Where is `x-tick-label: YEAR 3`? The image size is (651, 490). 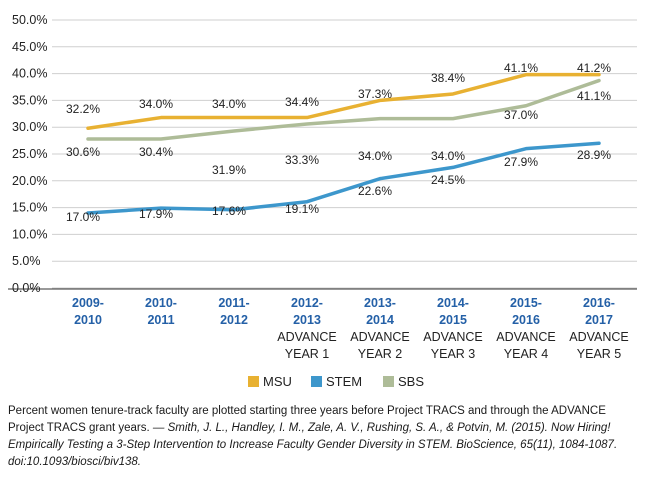 x-tick-label: YEAR 3 is located at coordinates (453, 354).